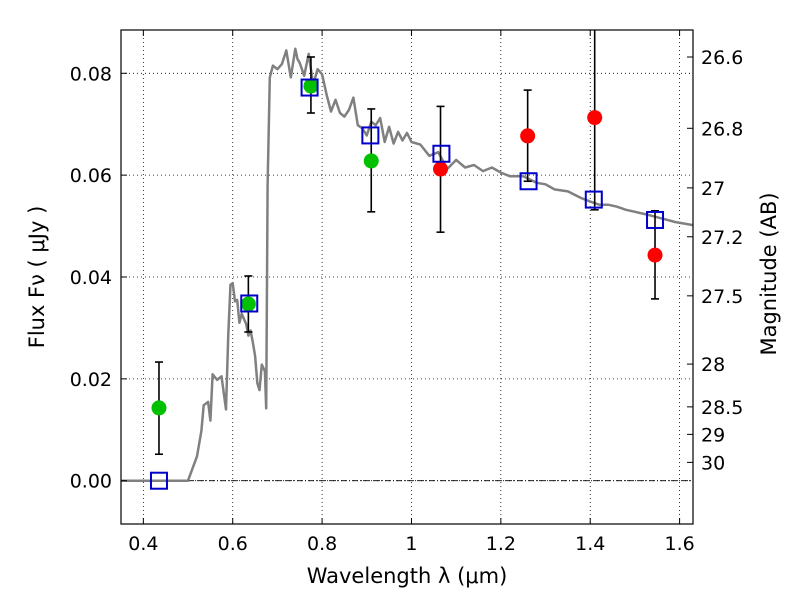  I want to click on right-tick-label: 27, so click(713, 189).